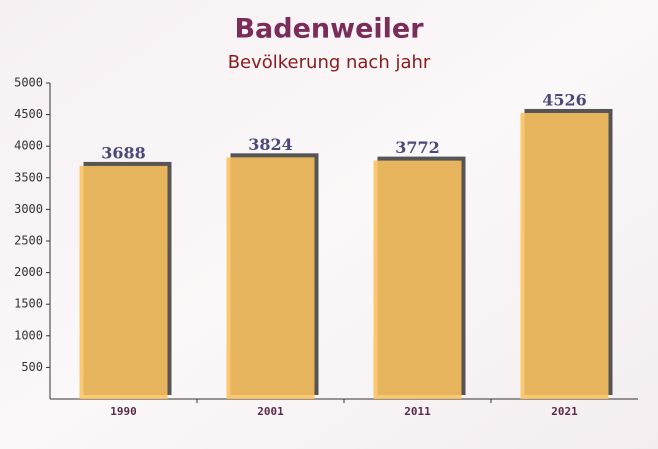  Describe the element at coordinates (28, 335) in the screenshot. I see `y-tick-label: 1000` at that location.